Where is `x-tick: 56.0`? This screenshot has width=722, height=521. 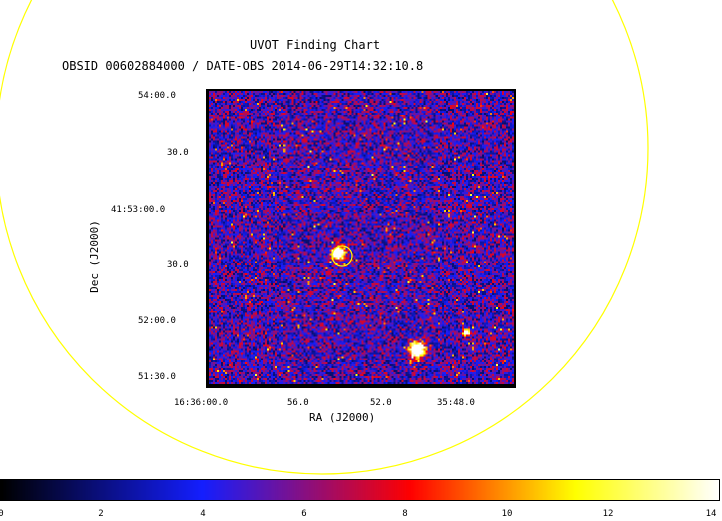
x-tick: 56.0 is located at coordinates (298, 403).